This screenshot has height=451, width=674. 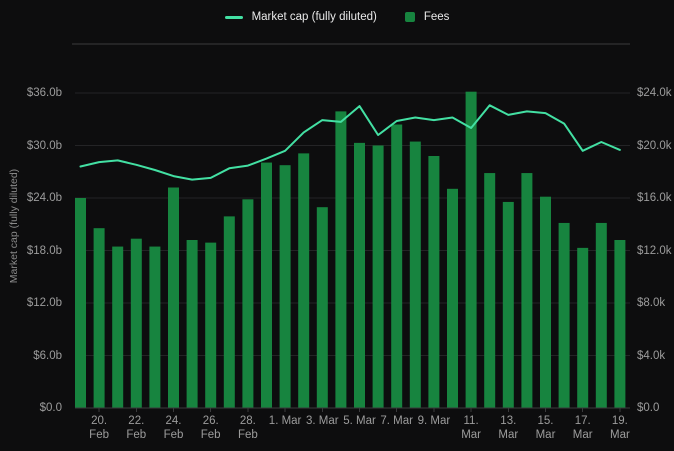 I want to click on line-series-swatch-icon, so click(x=233, y=17).